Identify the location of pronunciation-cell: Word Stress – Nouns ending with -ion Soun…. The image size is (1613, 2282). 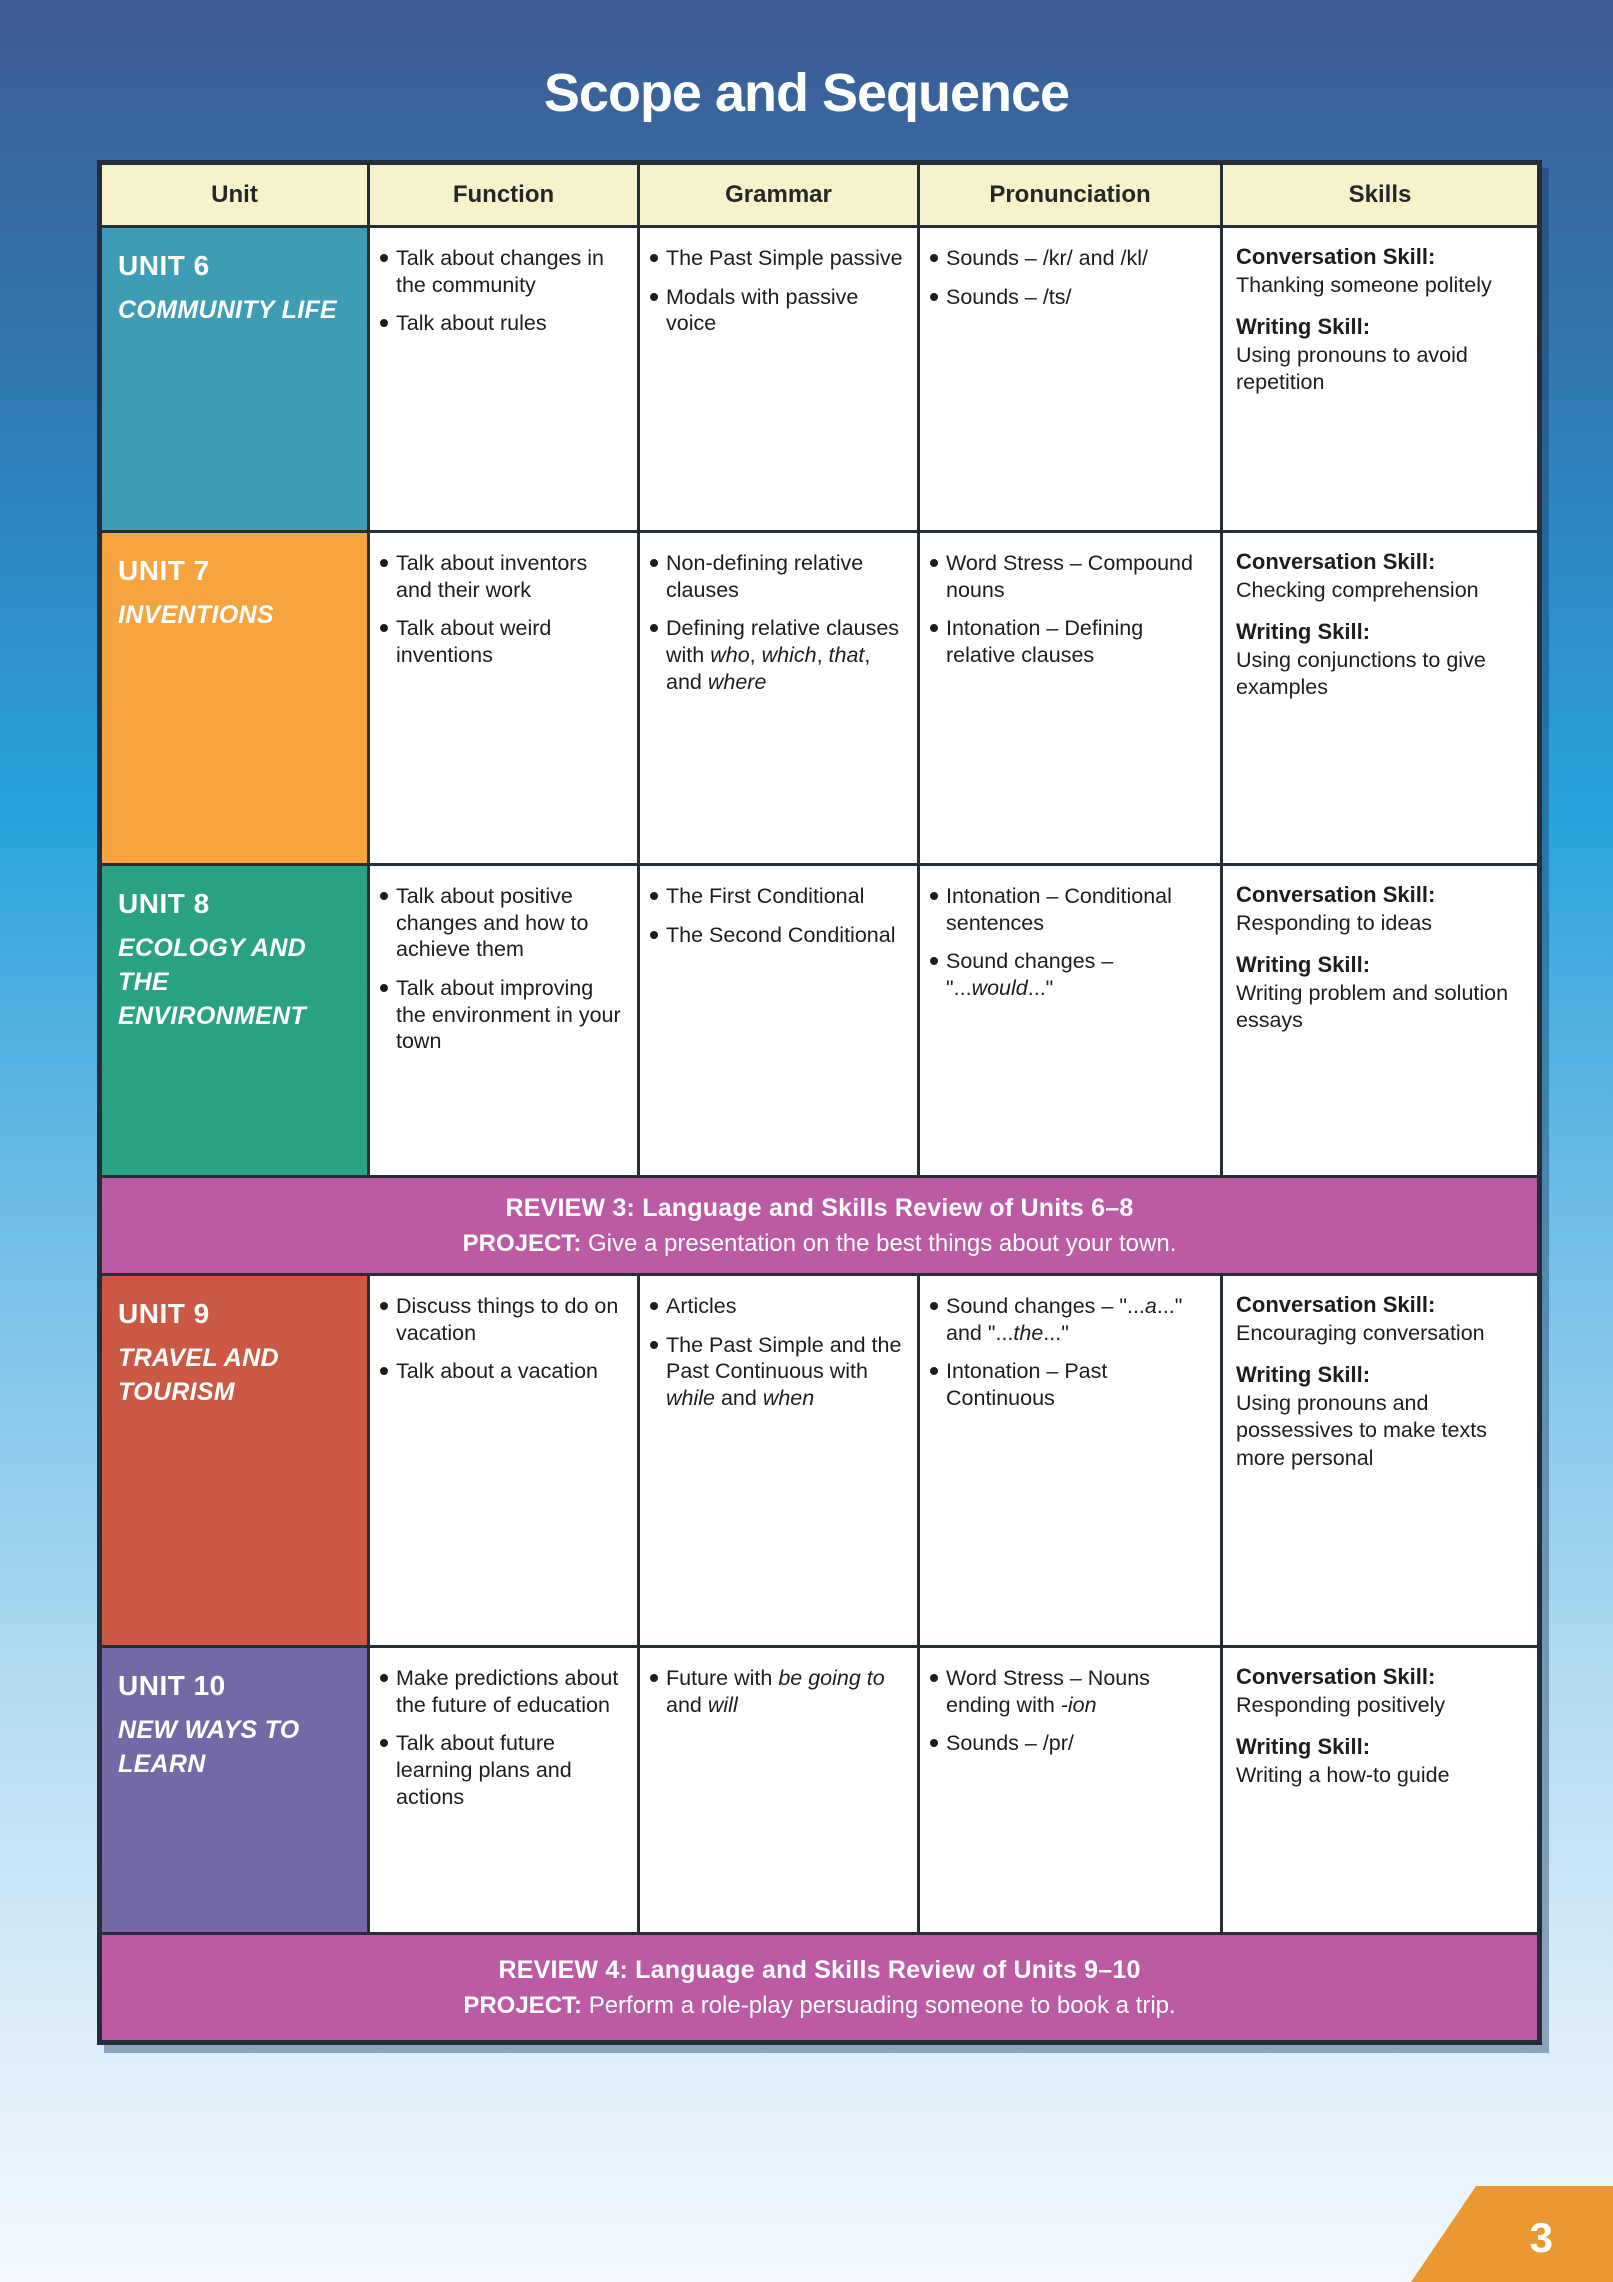
(1070, 1790).